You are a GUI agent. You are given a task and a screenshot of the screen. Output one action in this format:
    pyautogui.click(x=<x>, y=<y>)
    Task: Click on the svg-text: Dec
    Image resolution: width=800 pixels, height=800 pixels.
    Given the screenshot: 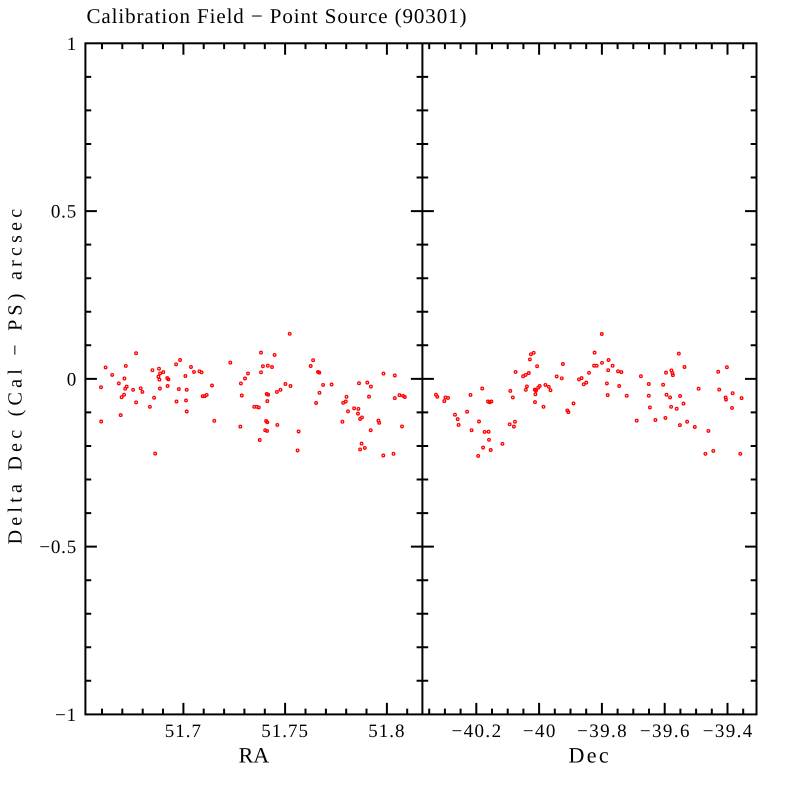 What is the action you would take?
    pyautogui.click(x=589, y=755)
    